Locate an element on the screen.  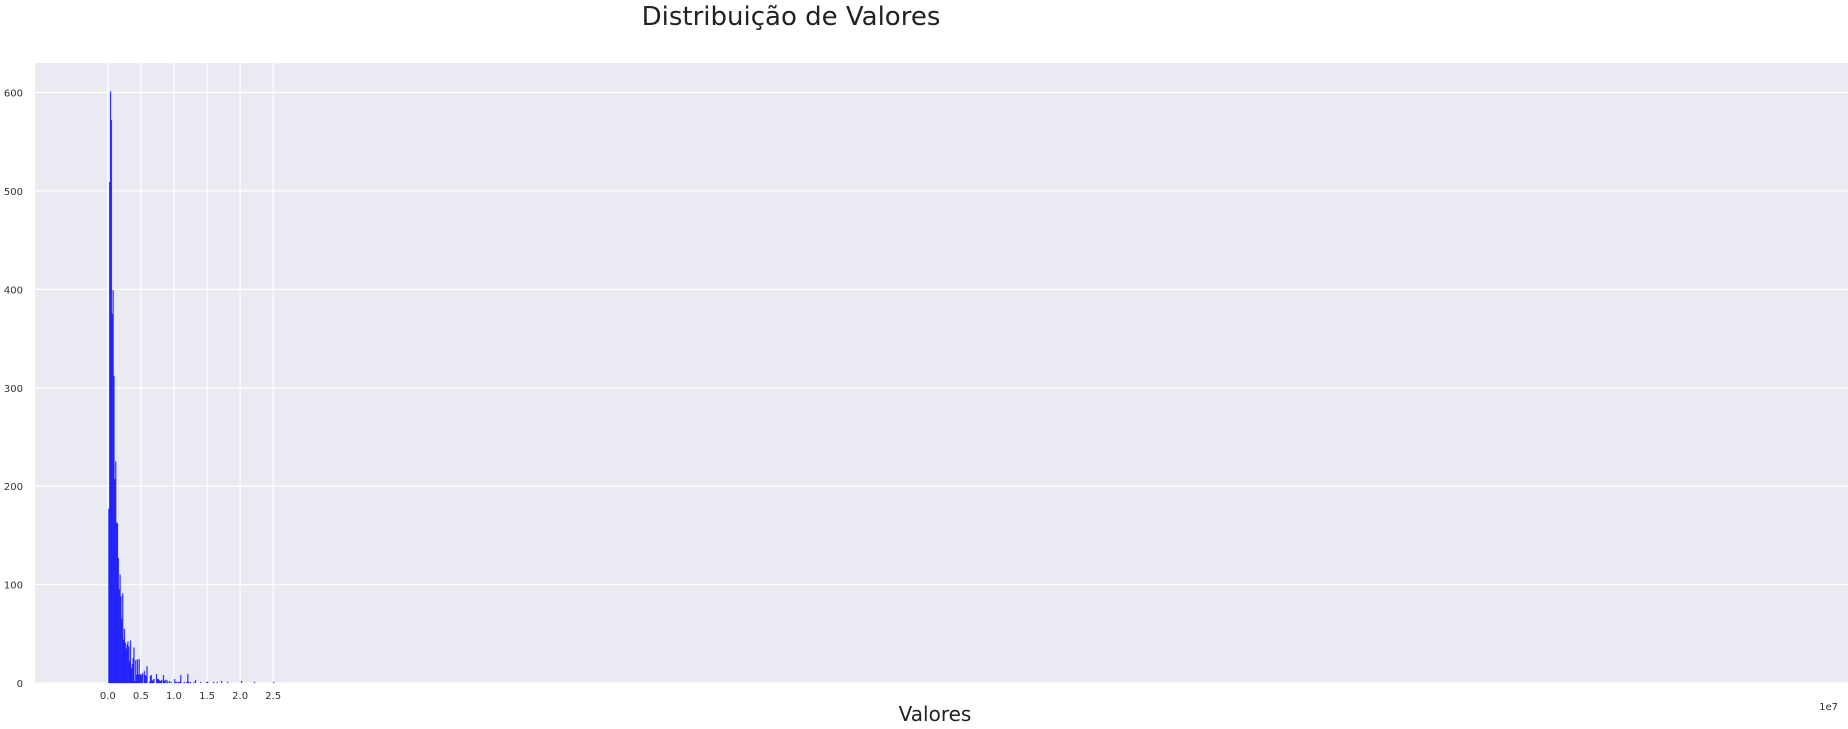
y-tick-label: 100 is located at coordinates (13, 586).